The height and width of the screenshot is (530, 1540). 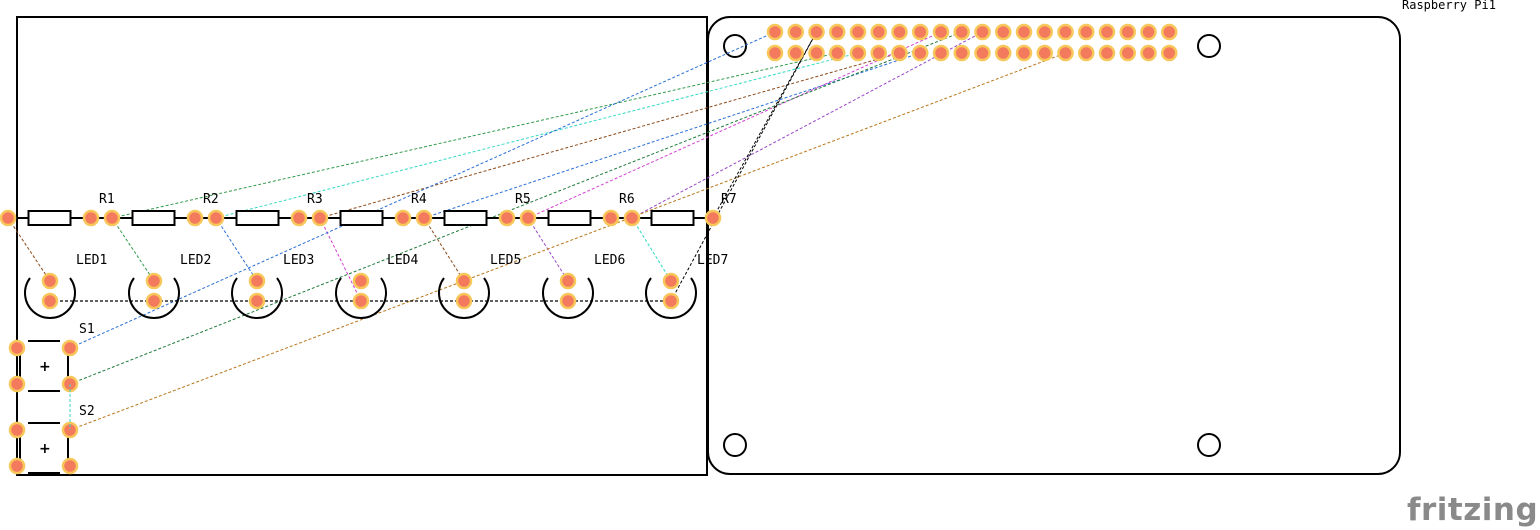 I want to click on led-label: LED5, so click(x=505, y=260).